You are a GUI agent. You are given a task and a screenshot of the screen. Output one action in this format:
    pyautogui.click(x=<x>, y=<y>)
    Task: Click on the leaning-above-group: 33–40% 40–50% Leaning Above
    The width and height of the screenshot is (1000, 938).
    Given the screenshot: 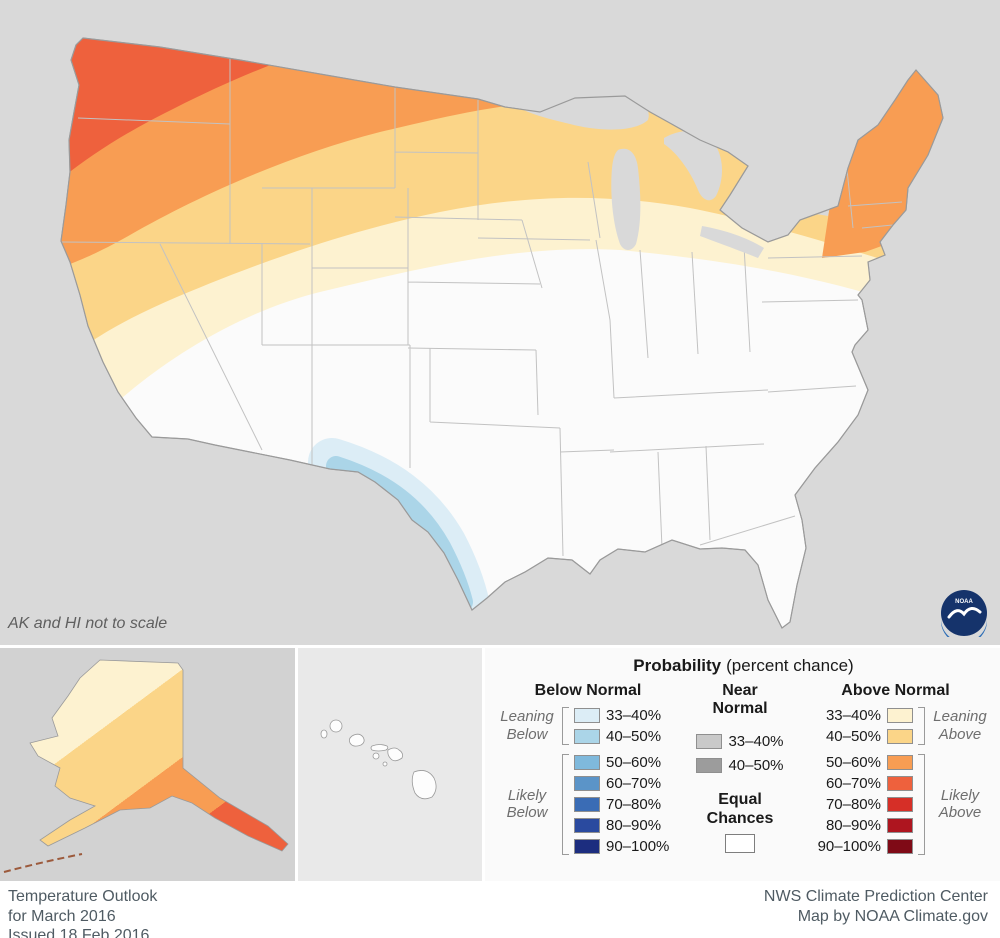 What is the action you would take?
    pyautogui.click(x=895, y=726)
    